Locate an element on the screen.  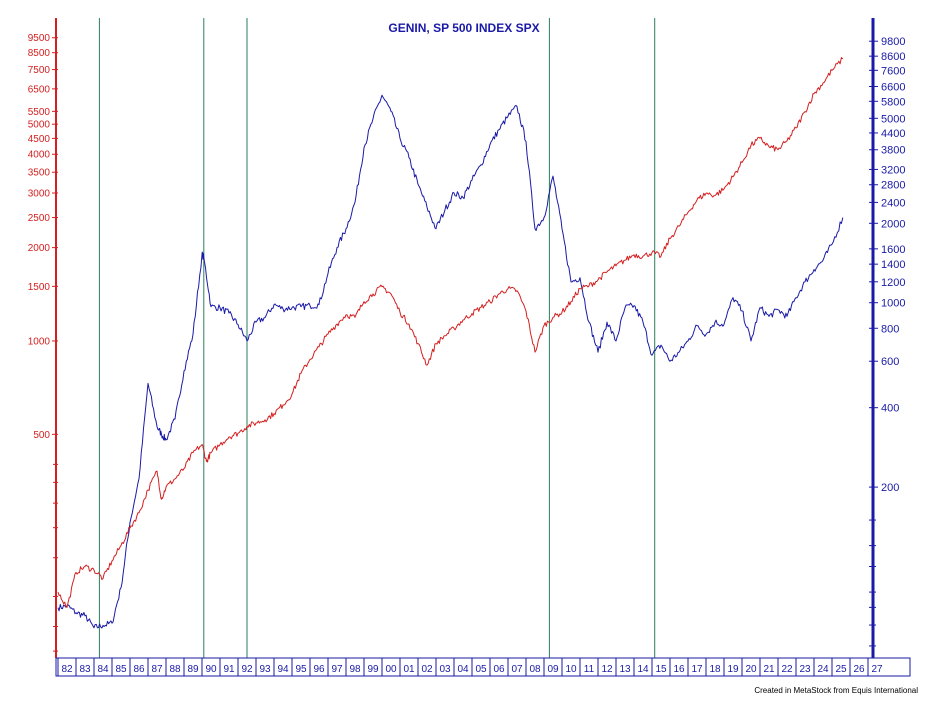
left-tick-label-5: 3000 is located at coordinates (39, 193).